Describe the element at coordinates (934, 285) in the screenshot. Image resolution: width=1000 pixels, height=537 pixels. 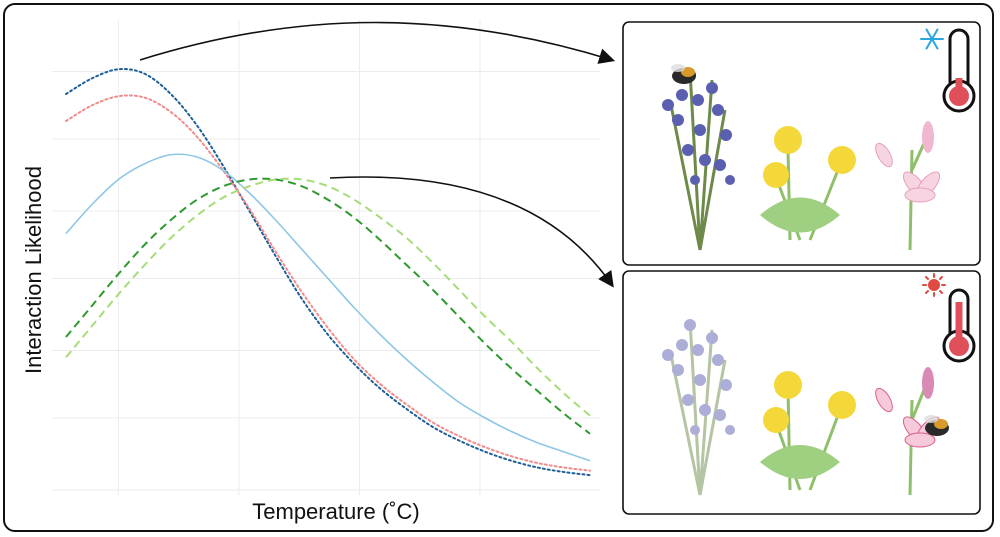
I see `sun-icon` at that location.